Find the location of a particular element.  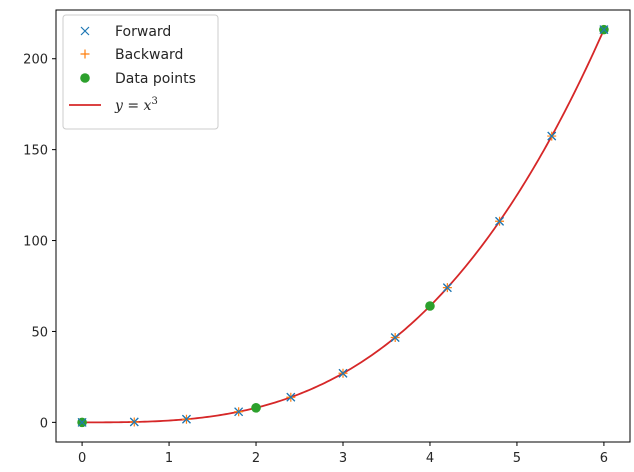

y-tick-label-0: 0 is located at coordinates (44, 423).